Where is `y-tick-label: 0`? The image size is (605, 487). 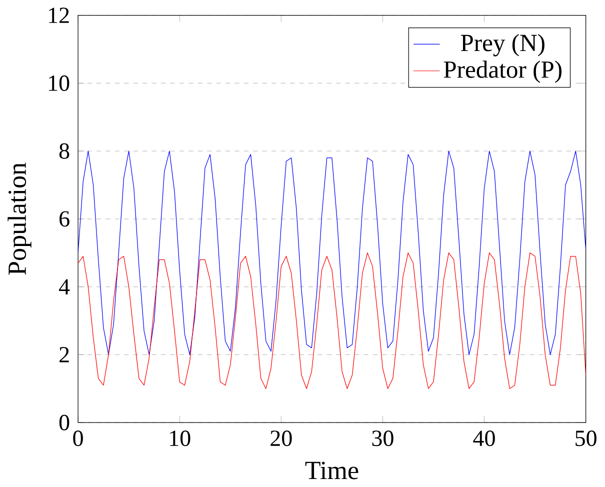 y-tick-label: 0 is located at coordinates (64, 422).